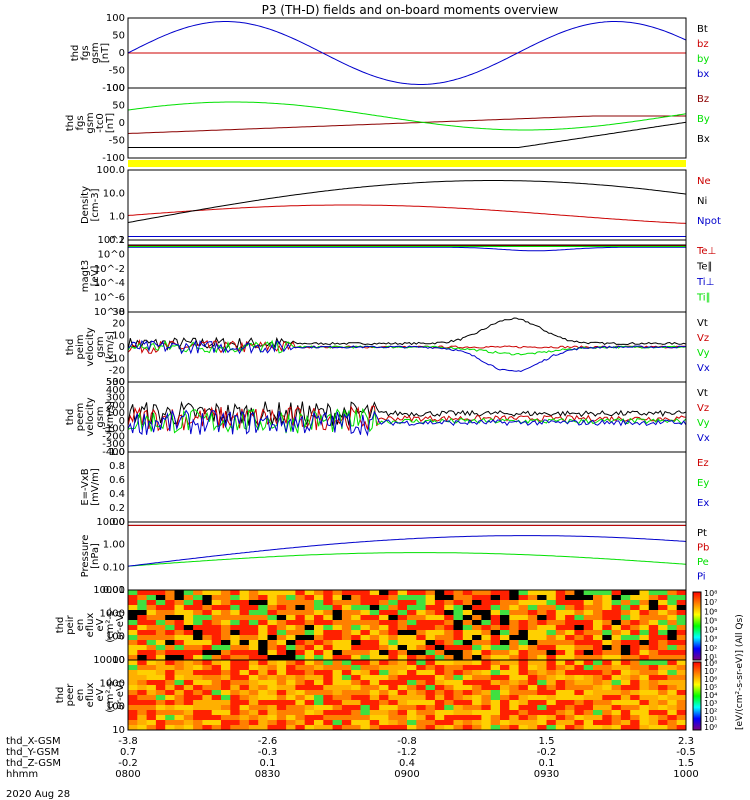 The image size is (750, 800). Describe the element at coordinates (710, 611) in the screenshot. I see `colorbar-tick: 10⁶` at that location.